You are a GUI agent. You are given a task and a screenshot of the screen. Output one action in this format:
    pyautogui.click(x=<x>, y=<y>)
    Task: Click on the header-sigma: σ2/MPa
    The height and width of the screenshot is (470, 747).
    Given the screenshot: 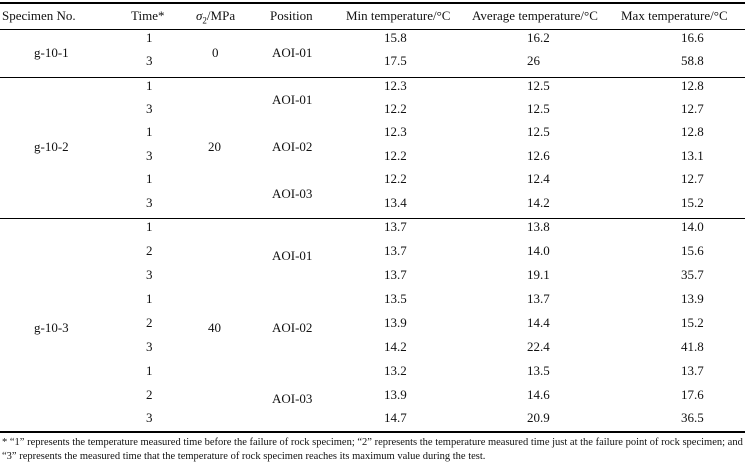 What is the action you would take?
    pyautogui.click(x=215, y=18)
    